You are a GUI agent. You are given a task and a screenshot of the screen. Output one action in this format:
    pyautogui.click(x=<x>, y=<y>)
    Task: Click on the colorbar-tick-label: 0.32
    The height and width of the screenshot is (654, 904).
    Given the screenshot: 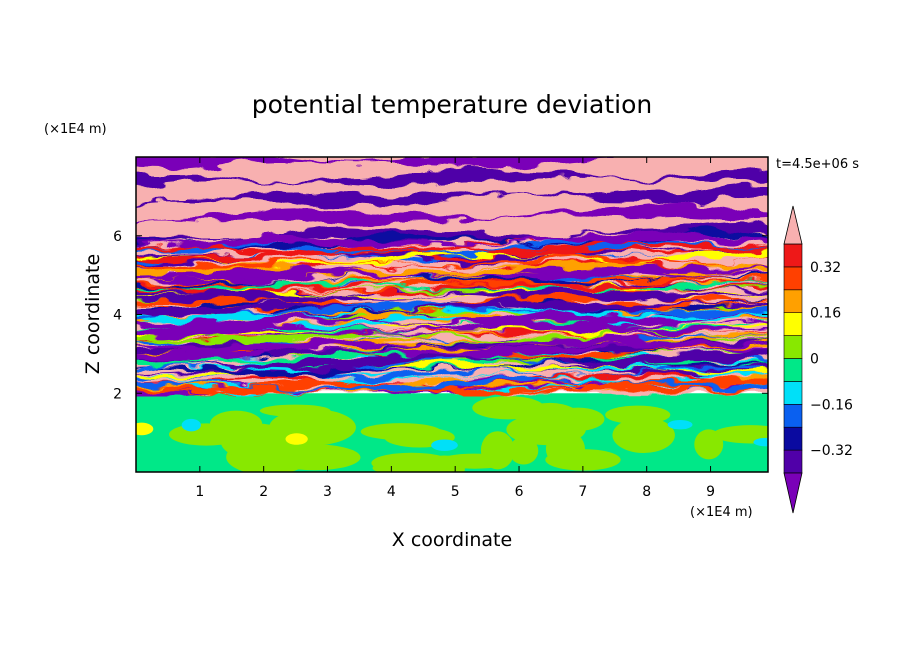 What is the action you would take?
    pyautogui.click(x=825, y=268)
    